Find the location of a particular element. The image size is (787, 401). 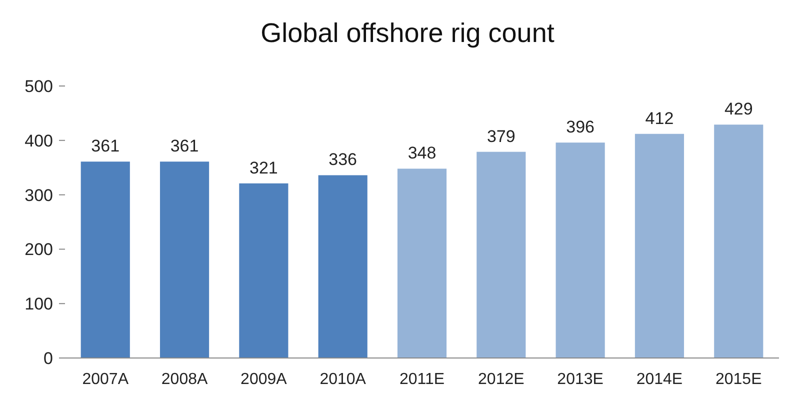

x-tick-label: 2012E is located at coordinates (501, 379).